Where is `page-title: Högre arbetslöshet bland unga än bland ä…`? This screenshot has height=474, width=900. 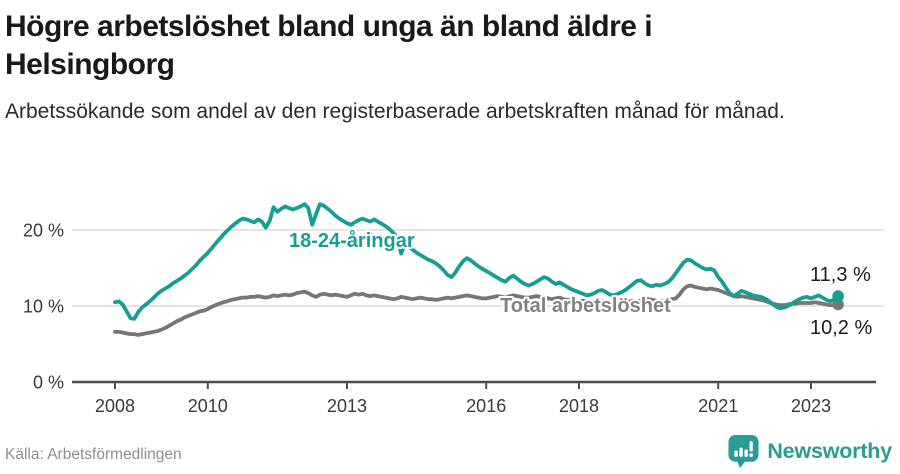
page-title: Högre arbetslöshet bland unga än bland ä… is located at coordinates (329, 45).